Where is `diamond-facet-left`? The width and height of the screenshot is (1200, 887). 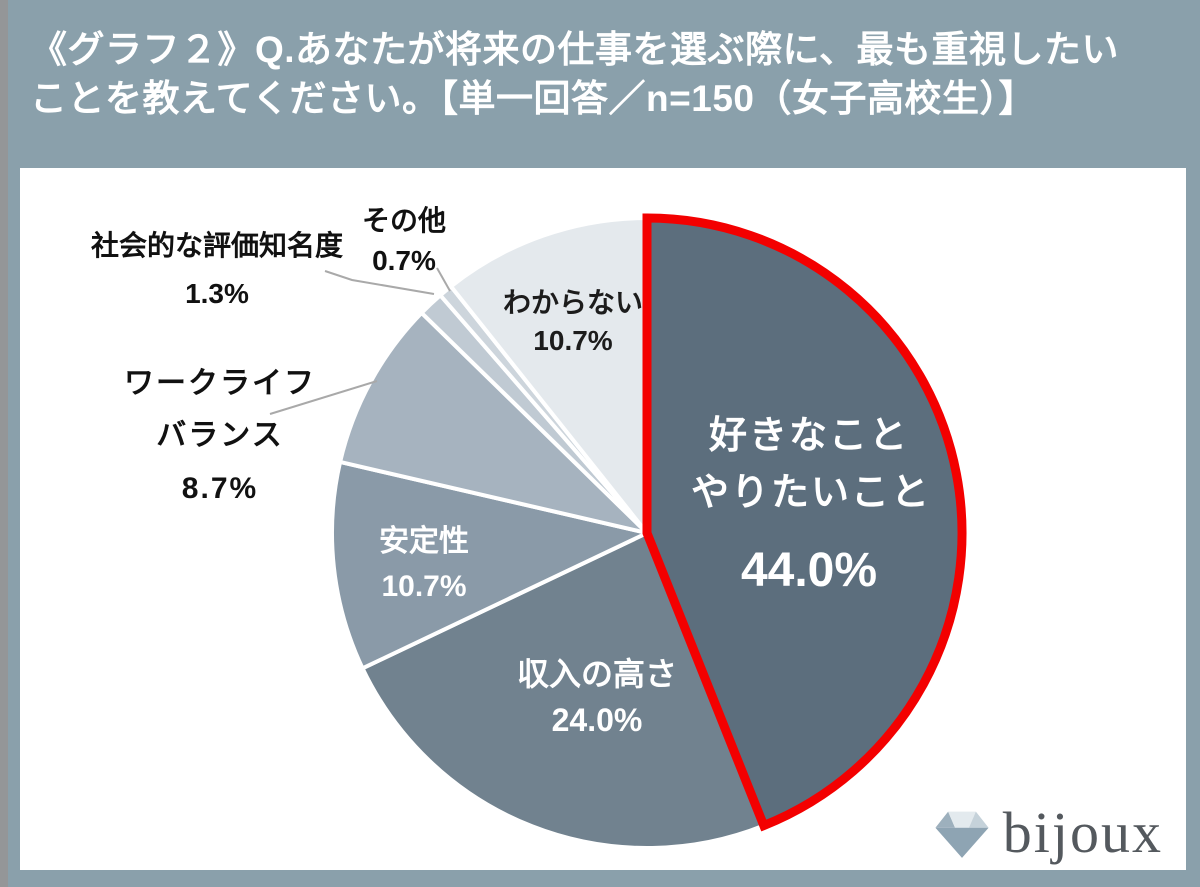 diamond-facet-left is located at coordinates (945, 819).